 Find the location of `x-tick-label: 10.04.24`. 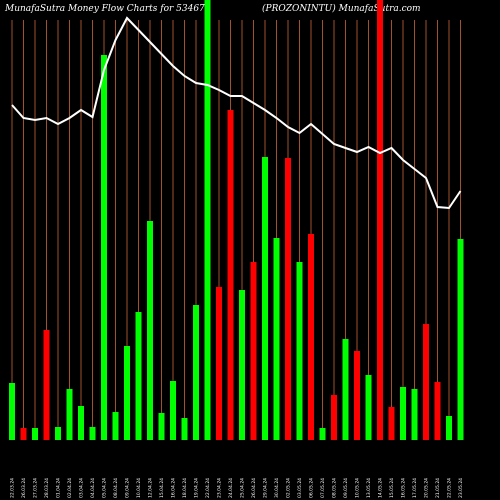

x-tick-label: 10.04.24 is located at coordinates (139, 488).